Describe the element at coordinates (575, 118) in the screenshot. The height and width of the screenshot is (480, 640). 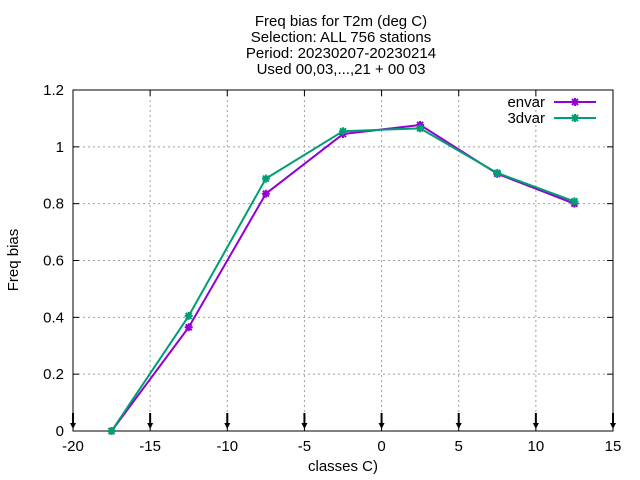
I see `legend-marker-3dvar` at that location.